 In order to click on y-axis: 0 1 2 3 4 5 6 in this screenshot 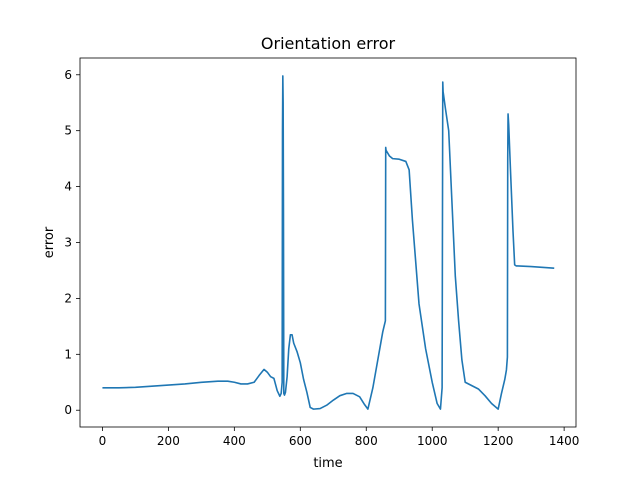, I will do `click(72, 242)`.